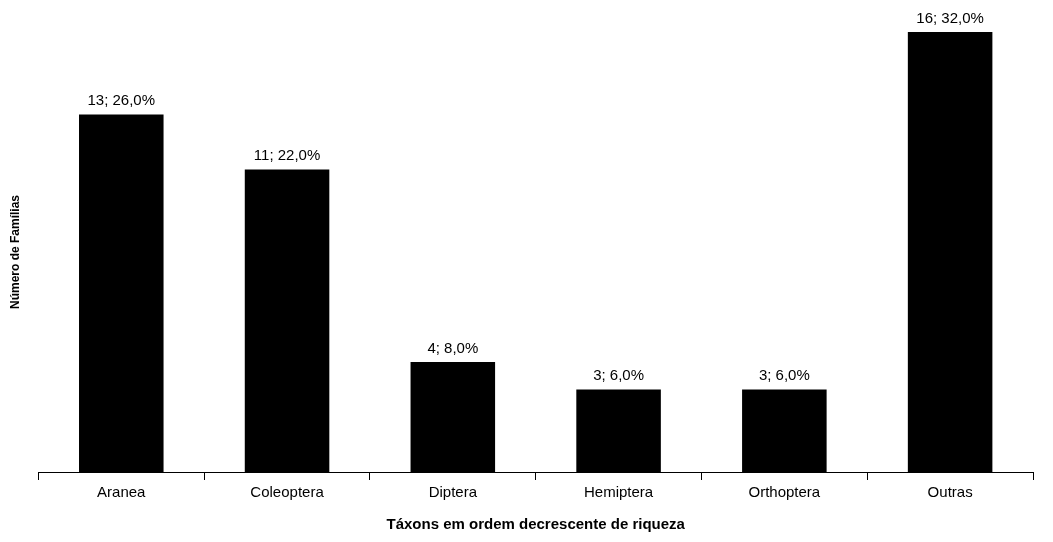 This screenshot has width=1053, height=542. I want to click on data-label: 13; 26,0%, so click(121, 100).